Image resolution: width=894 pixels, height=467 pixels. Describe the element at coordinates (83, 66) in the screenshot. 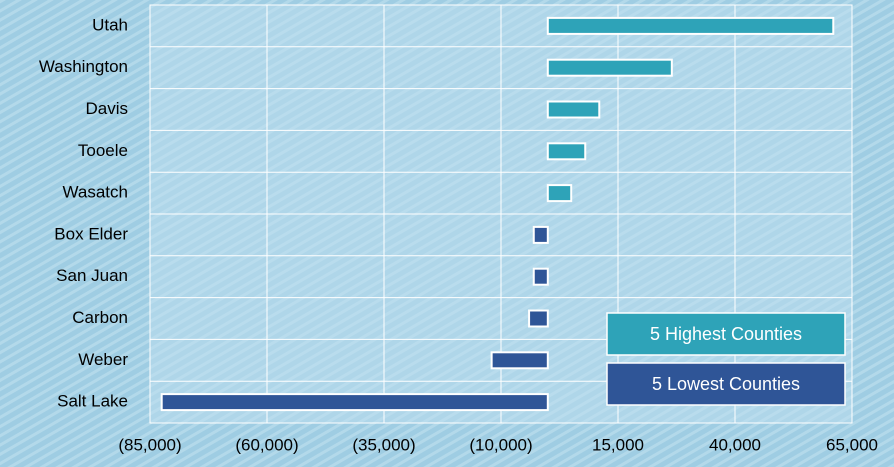

I see `y-tick-label: Washington` at that location.